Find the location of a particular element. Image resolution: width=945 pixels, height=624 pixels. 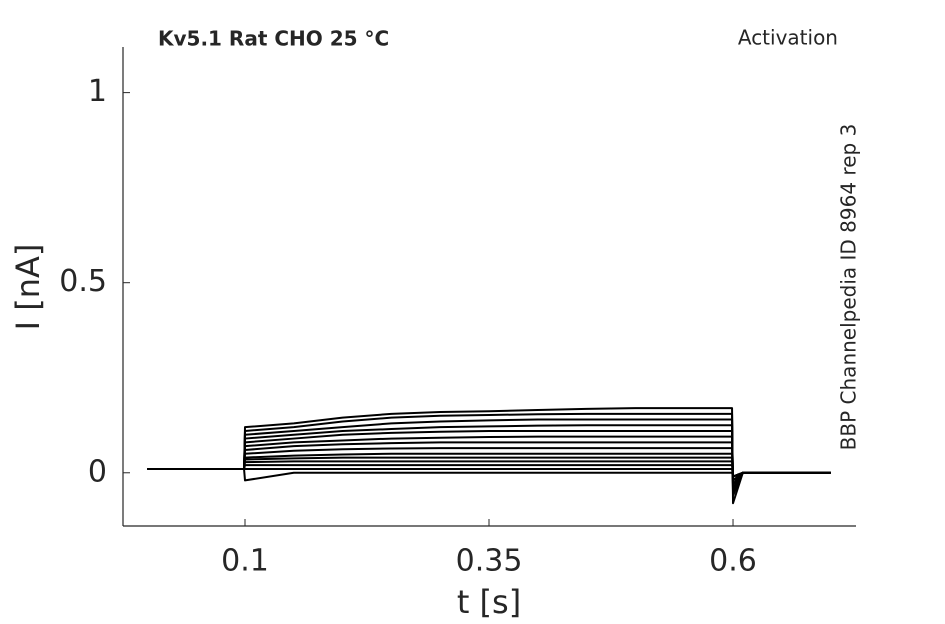

x-tick-label: 0.1 is located at coordinates (245, 561).